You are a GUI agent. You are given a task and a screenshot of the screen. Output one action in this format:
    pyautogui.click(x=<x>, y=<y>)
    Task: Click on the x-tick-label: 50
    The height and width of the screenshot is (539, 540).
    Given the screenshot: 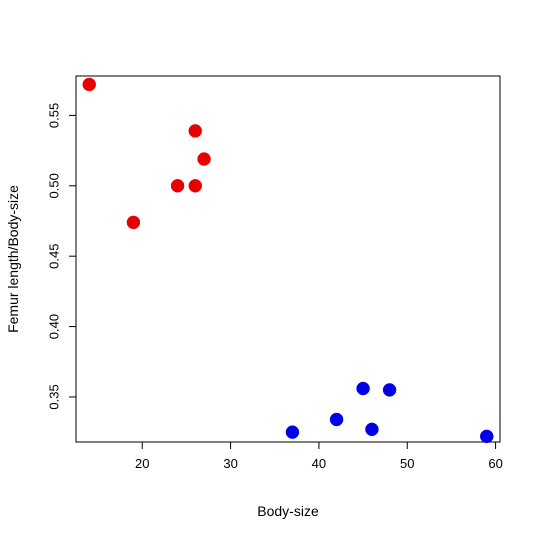 What is the action you would take?
    pyautogui.click(x=407, y=463)
    